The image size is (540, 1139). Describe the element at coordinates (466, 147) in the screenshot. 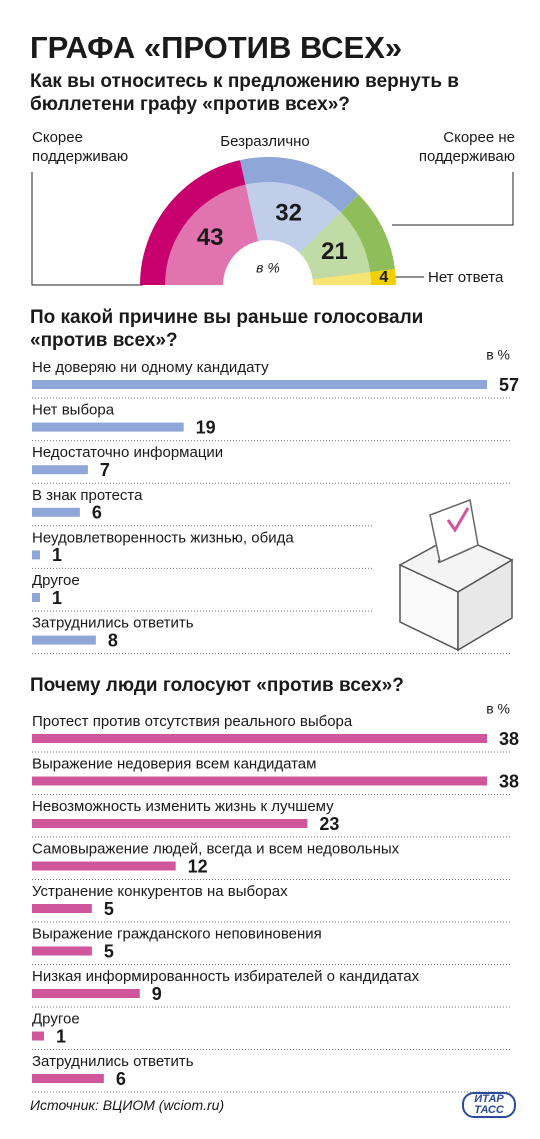

I see `pie-category-label: Скорее не поддерживаю` at that location.